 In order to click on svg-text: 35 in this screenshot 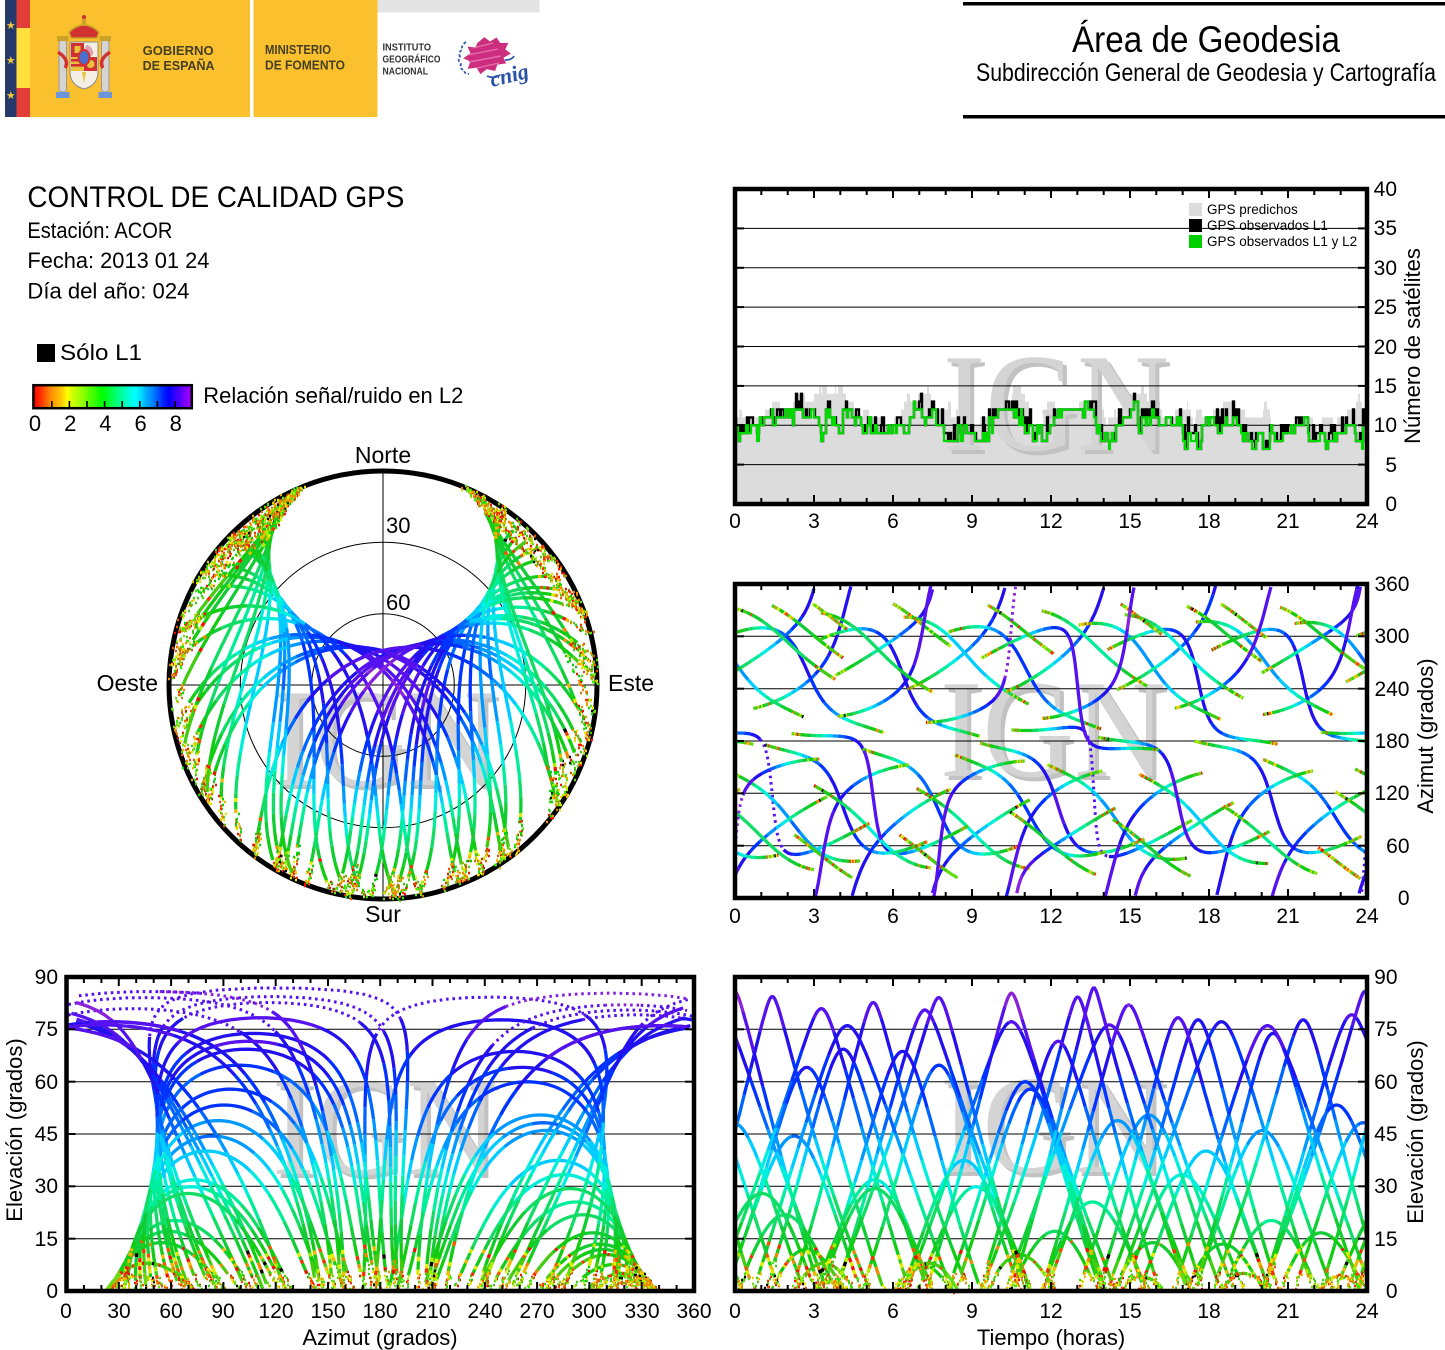, I will do `click(1385, 228)`.